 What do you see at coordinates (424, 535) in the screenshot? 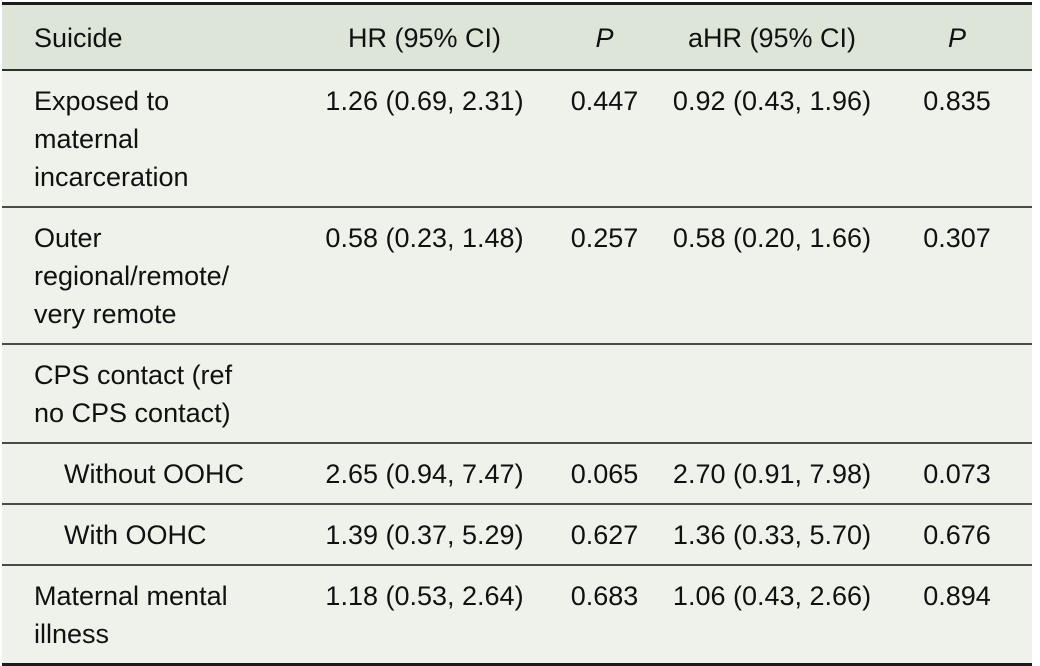
I see `hr-cell: 1.39 (0.37, 5.29)` at bounding box center [424, 535].